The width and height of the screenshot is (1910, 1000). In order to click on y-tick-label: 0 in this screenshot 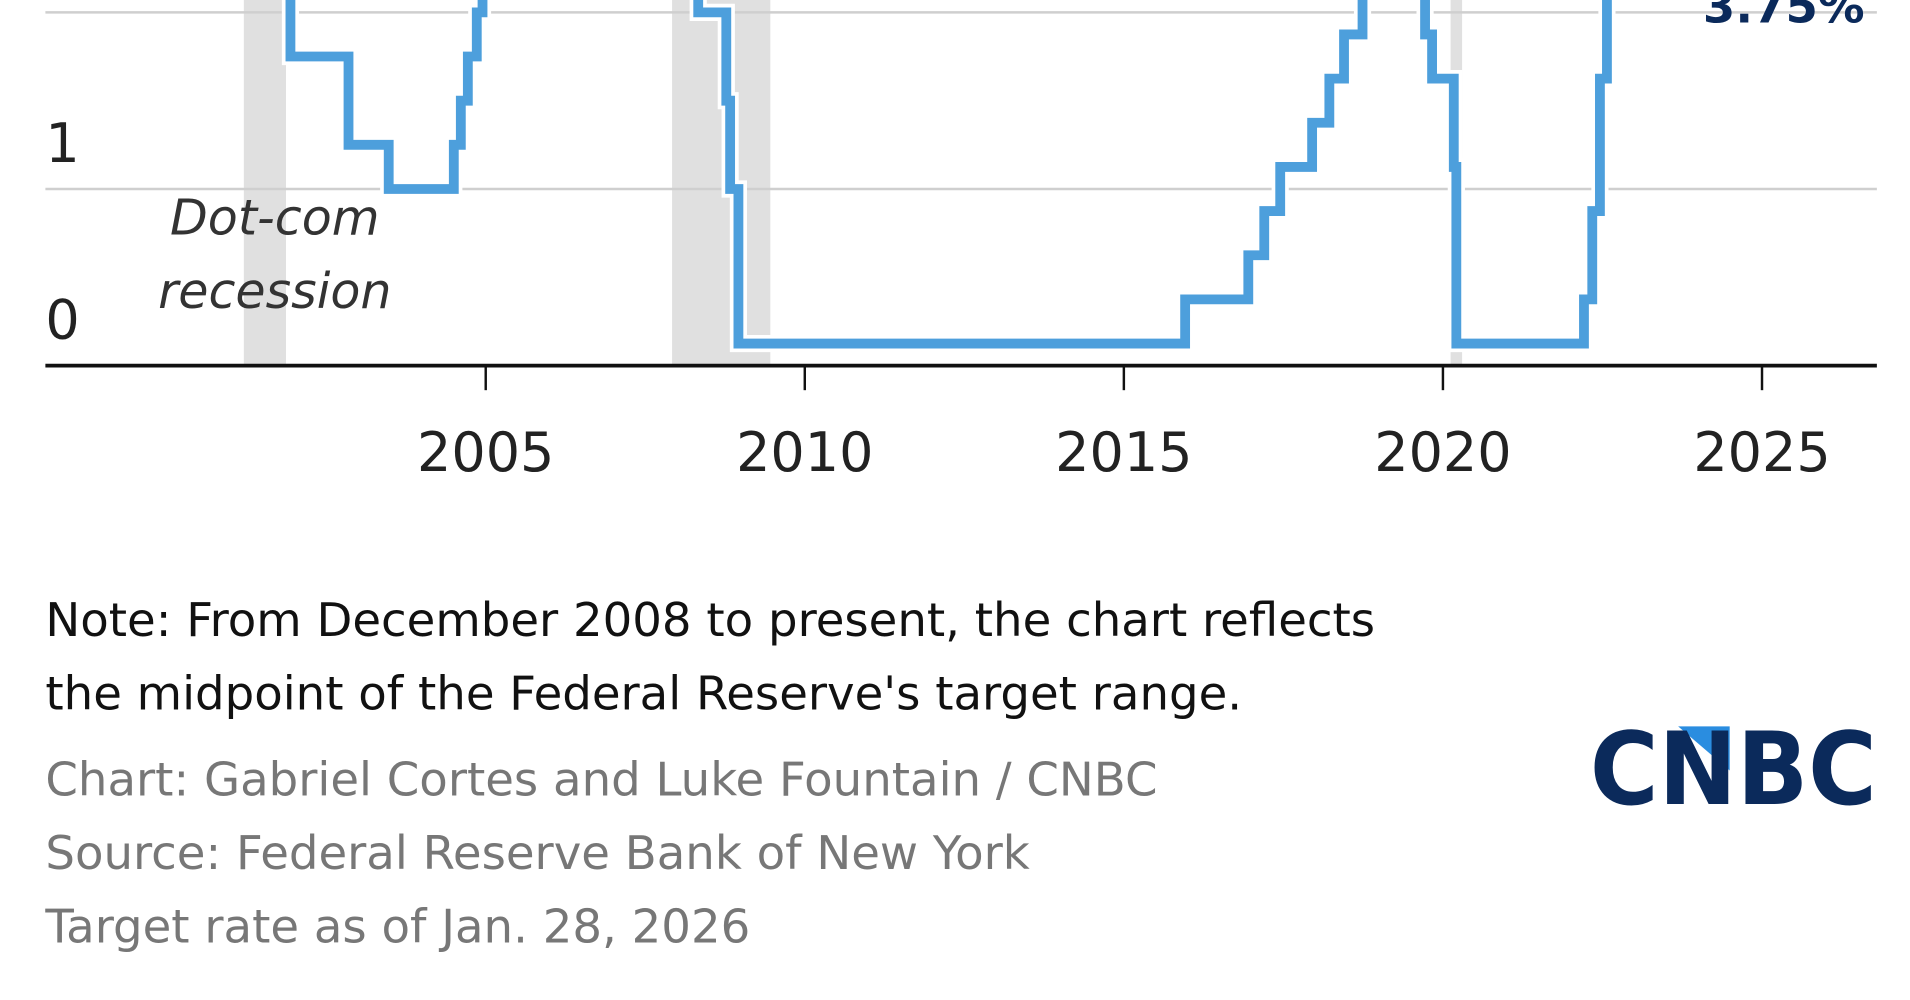, I will do `click(62, 320)`.